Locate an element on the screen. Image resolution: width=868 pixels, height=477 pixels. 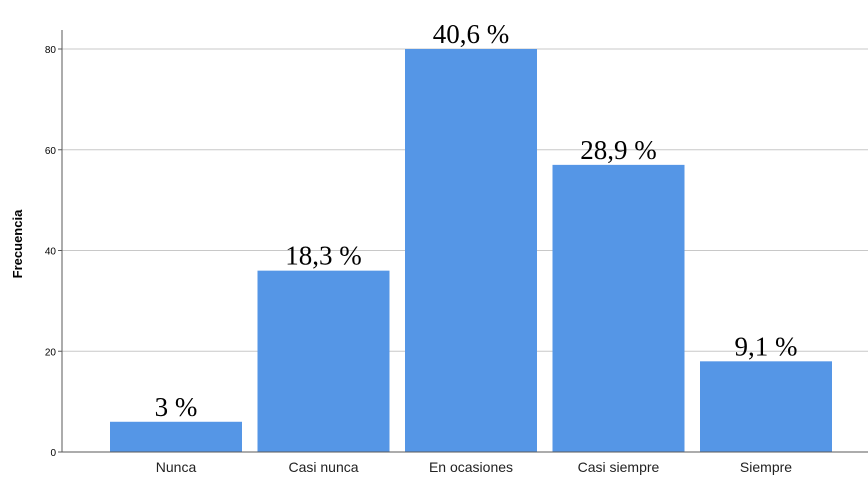
y-tick-label: 40 is located at coordinates (51, 252).